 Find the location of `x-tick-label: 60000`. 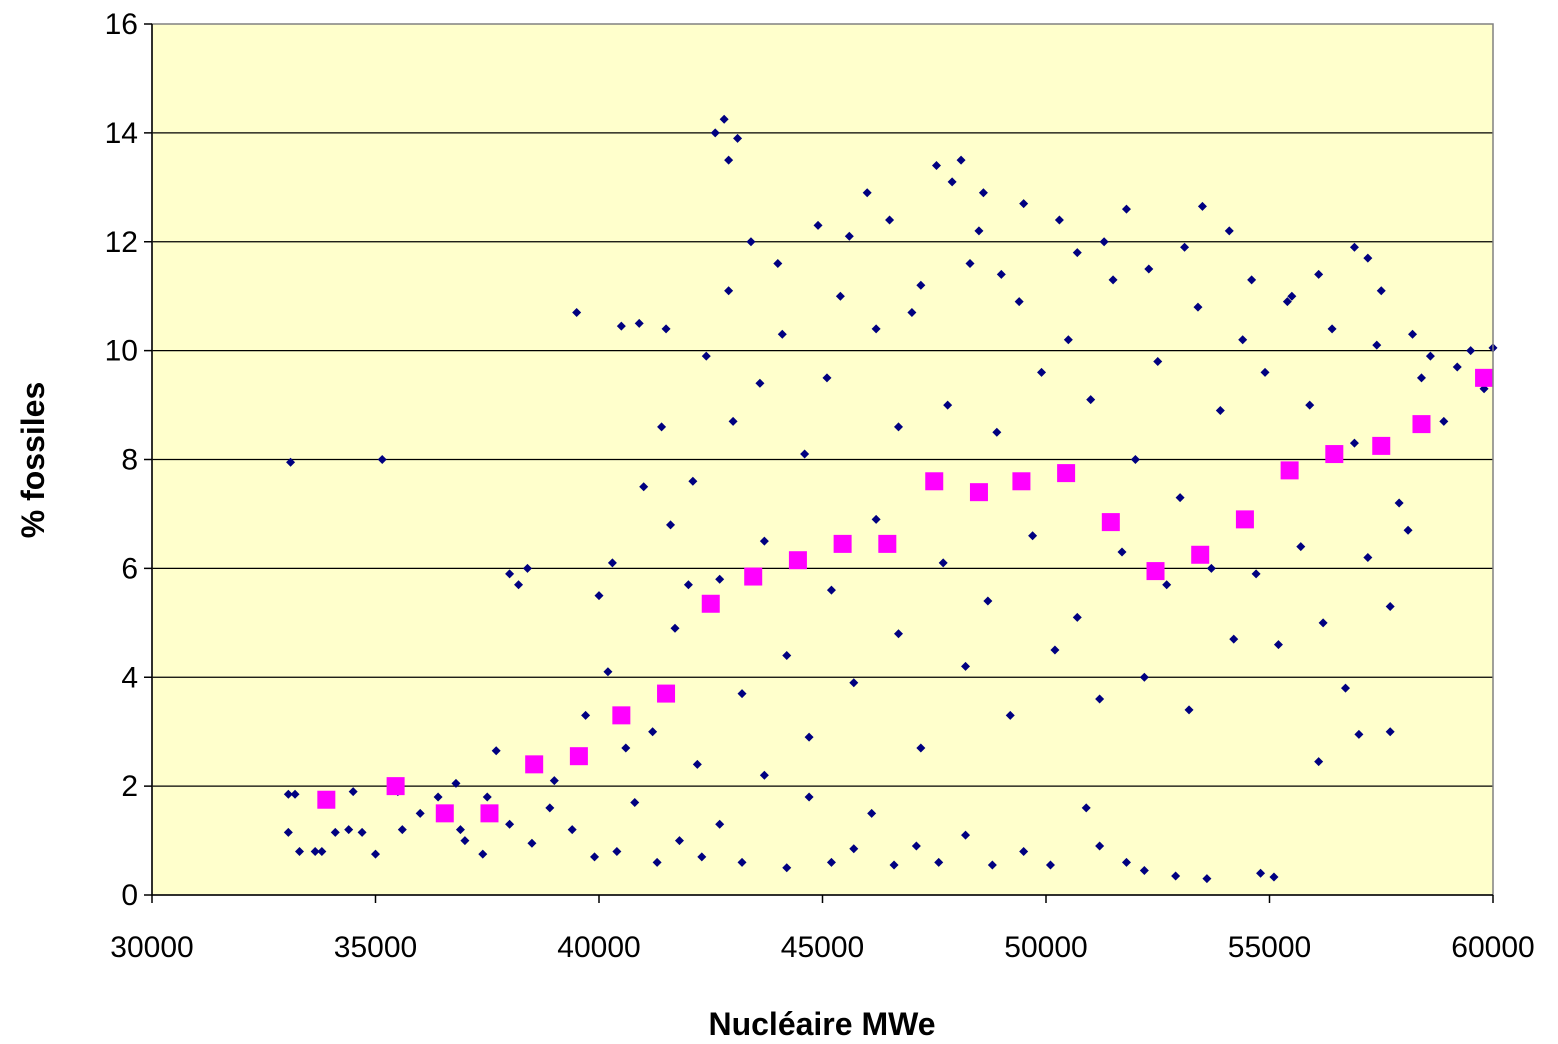

x-tick-label: 60000 is located at coordinates (1492, 947).